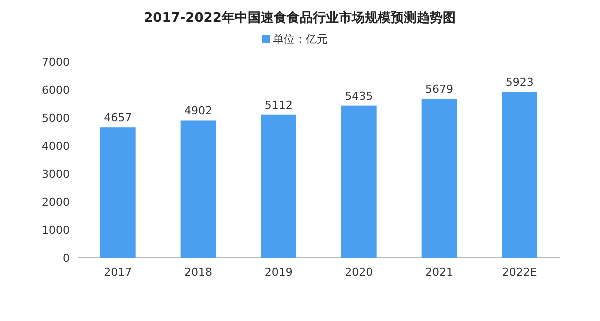  Describe the element at coordinates (118, 272) in the screenshot. I see `x-tick-label: 2017` at that location.